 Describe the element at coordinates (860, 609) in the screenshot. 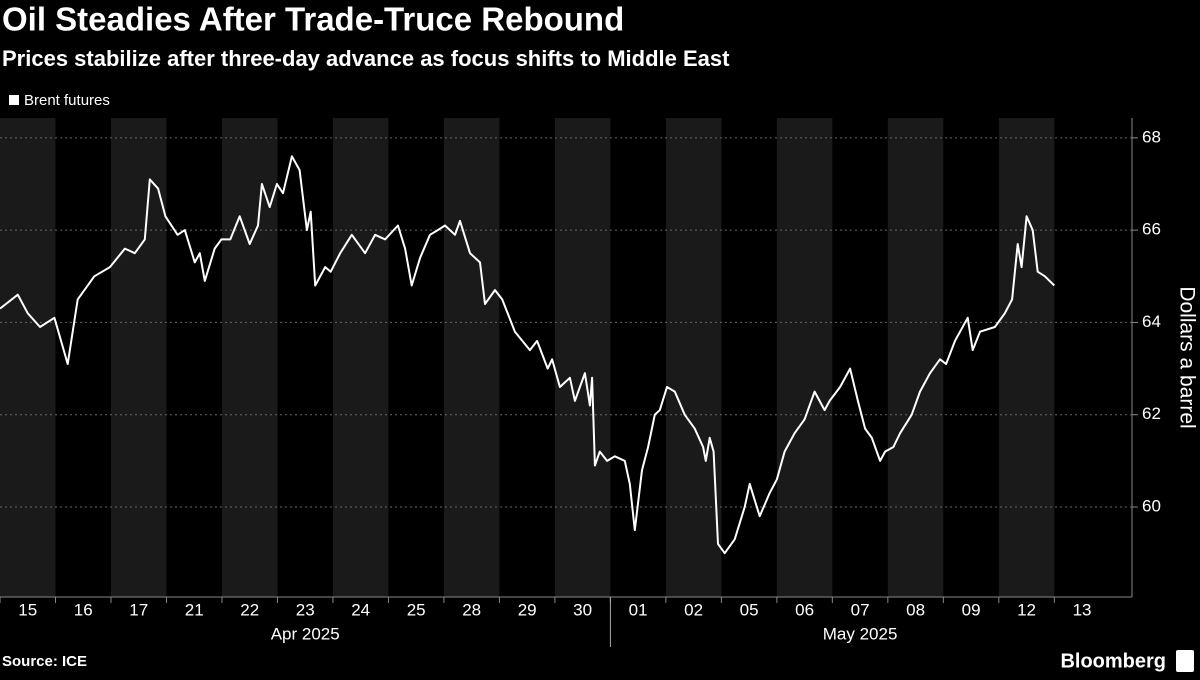

I see `x-tick-label: 07` at that location.